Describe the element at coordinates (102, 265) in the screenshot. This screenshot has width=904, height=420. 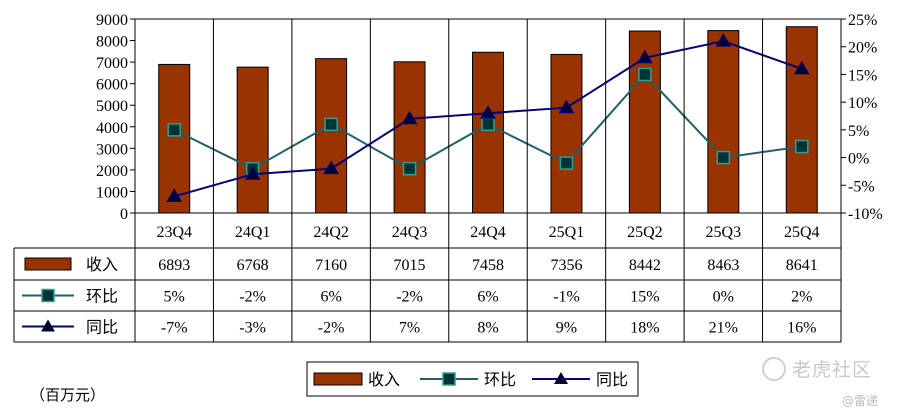
I see `series-name: 收入` at that location.